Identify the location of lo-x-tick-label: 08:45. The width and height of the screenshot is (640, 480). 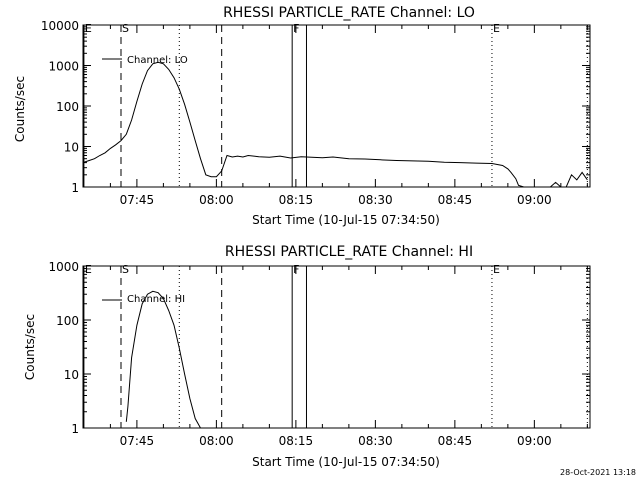
(455, 200).